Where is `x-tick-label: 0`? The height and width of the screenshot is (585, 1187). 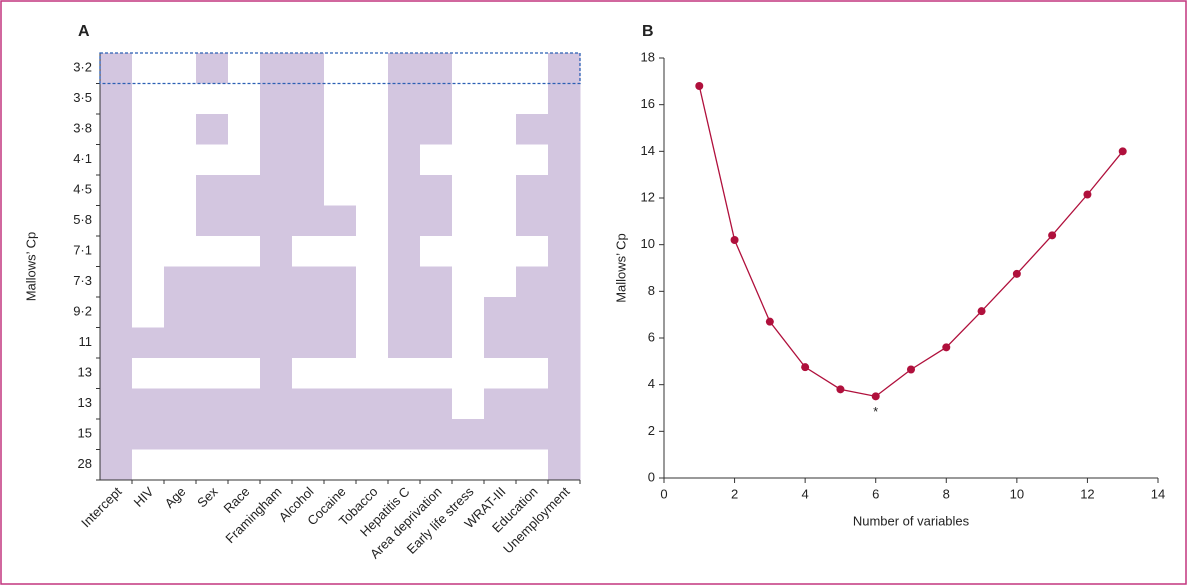
x-tick-label: 0 is located at coordinates (663, 493).